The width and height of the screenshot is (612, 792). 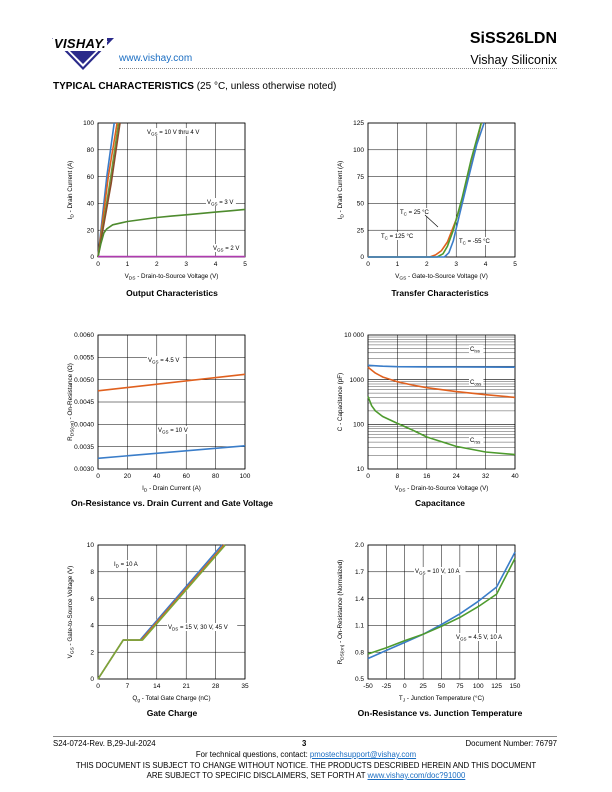 I want to click on y-axis-label: RDS(on) - On-Resistance (Normalized), so click(x=341, y=612).